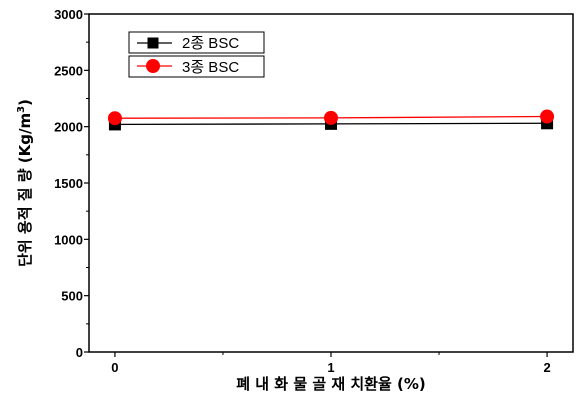 This screenshot has height=397, width=578. Describe the element at coordinates (330, 367) in the screenshot. I see `x-tick-label-1: 1` at that location.